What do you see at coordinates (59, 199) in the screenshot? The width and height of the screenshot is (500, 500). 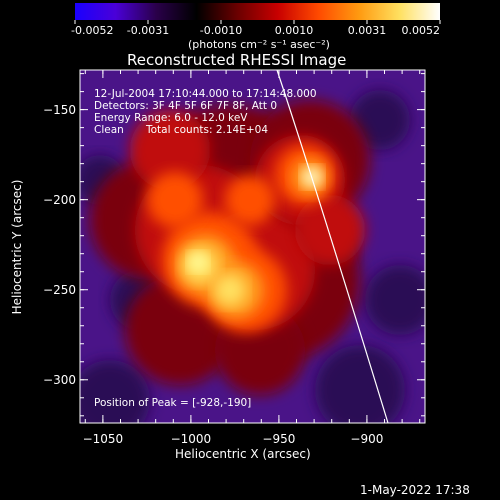 I see `y-tick-label: −200` at bounding box center [59, 199].